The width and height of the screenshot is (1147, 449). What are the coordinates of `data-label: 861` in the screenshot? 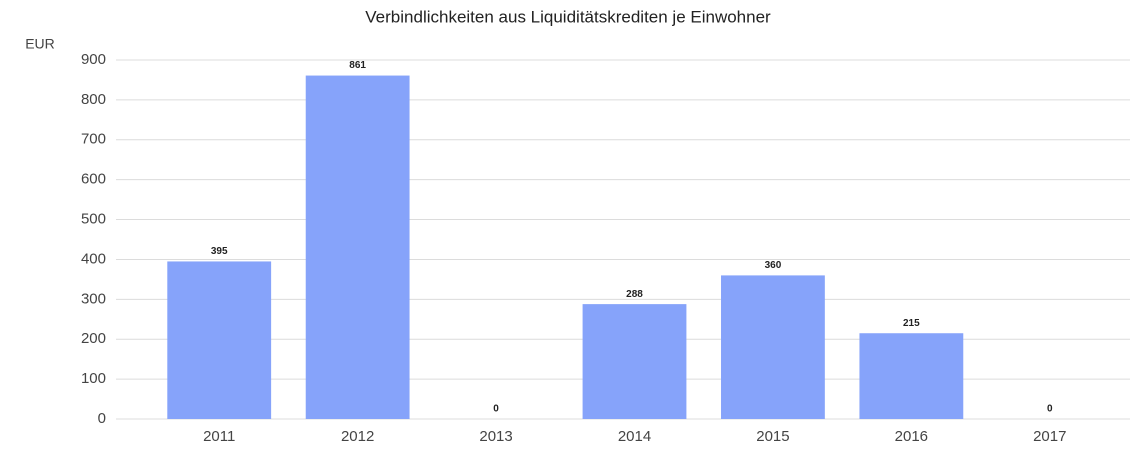 It's located at (357, 65).